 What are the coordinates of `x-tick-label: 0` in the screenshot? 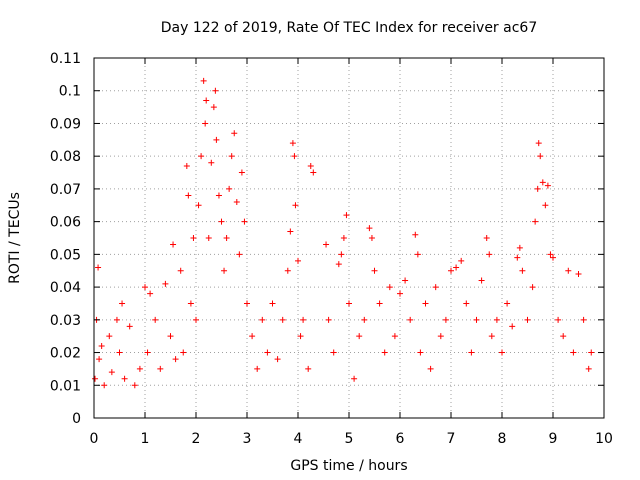 It's located at (94, 439).